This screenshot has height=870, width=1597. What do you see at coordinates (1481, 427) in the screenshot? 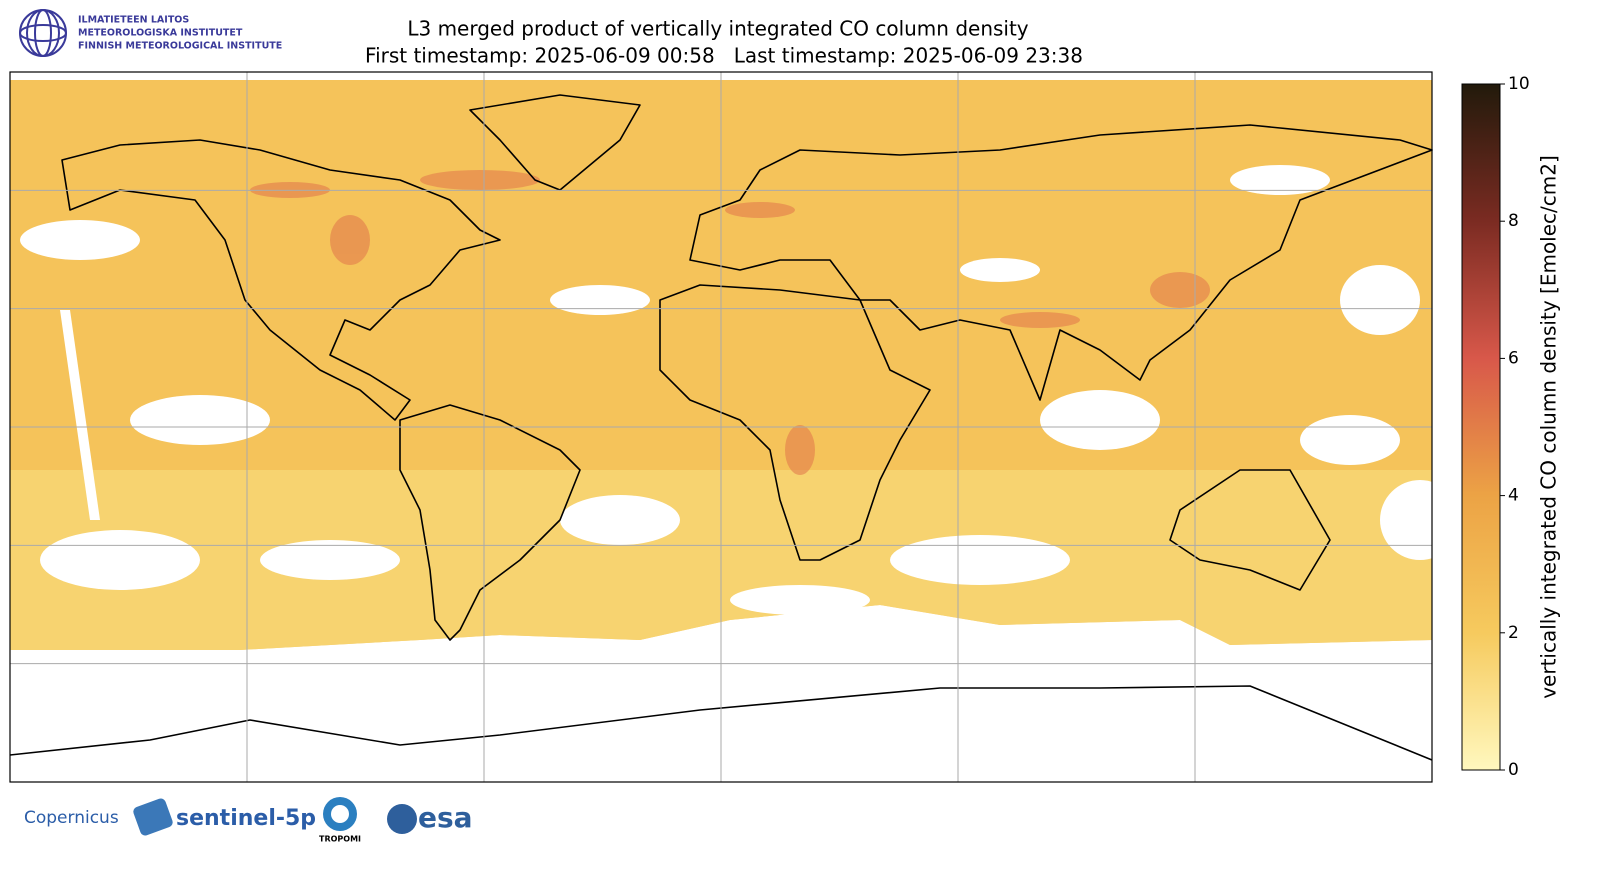
I see `colorbar` at bounding box center [1481, 427].